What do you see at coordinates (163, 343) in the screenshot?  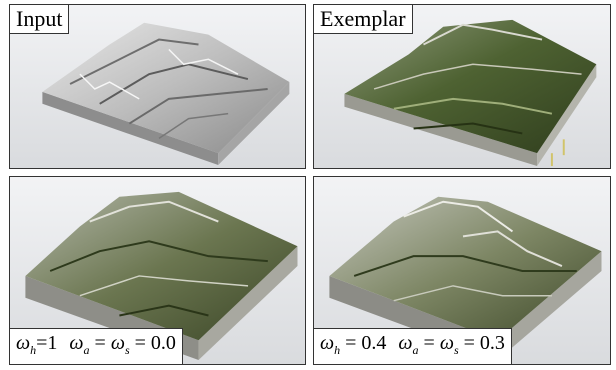 I see `omega-as-value: 0.0` at bounding box center [163, 343].